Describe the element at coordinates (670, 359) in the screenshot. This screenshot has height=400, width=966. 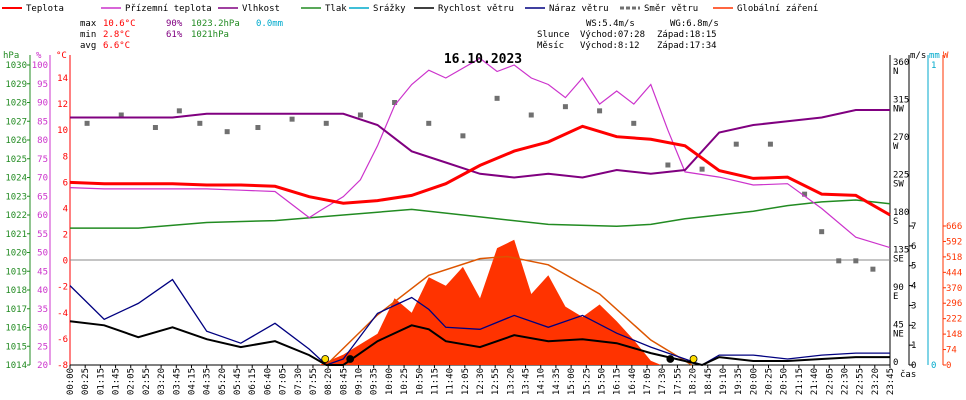
I see `moonset-marker` at that location.